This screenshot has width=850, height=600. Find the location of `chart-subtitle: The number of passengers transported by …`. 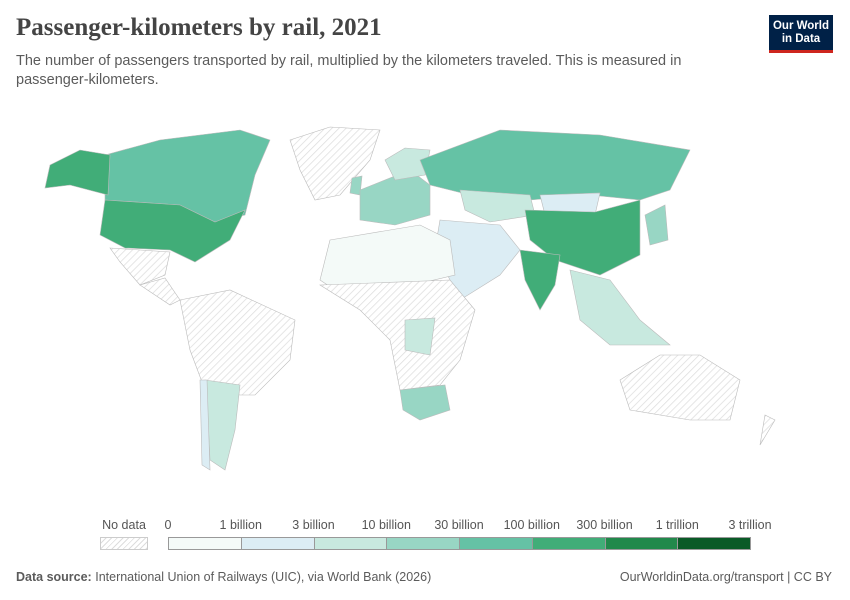

chart-subtitle: The number of passengers transported by … is located at coordinates (349, 70).